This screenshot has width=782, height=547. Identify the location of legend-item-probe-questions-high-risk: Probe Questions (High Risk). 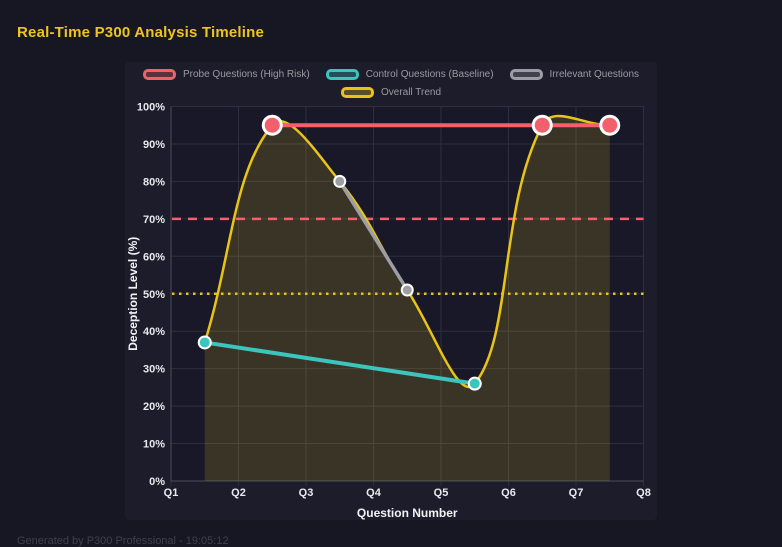
(226, 74).